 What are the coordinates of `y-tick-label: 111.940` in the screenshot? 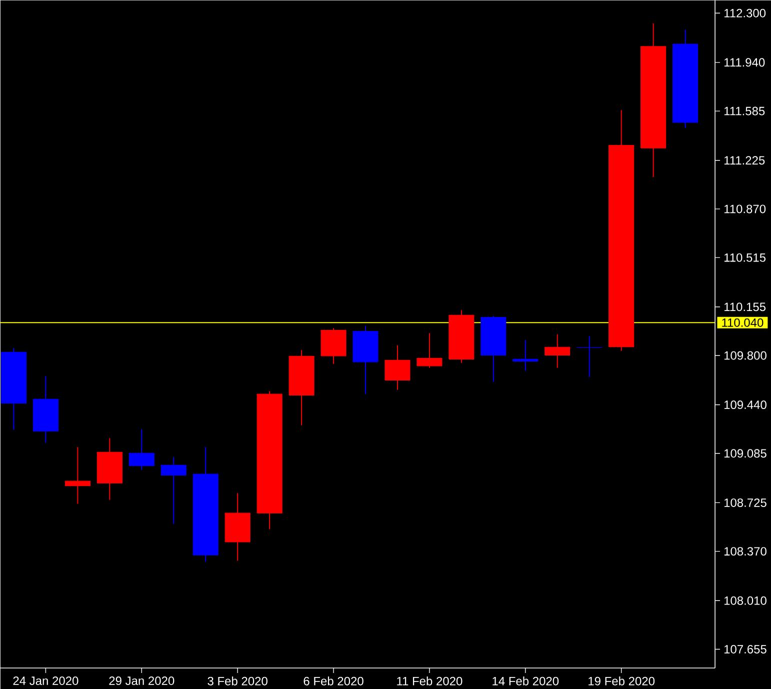 It's located at (744, 62).